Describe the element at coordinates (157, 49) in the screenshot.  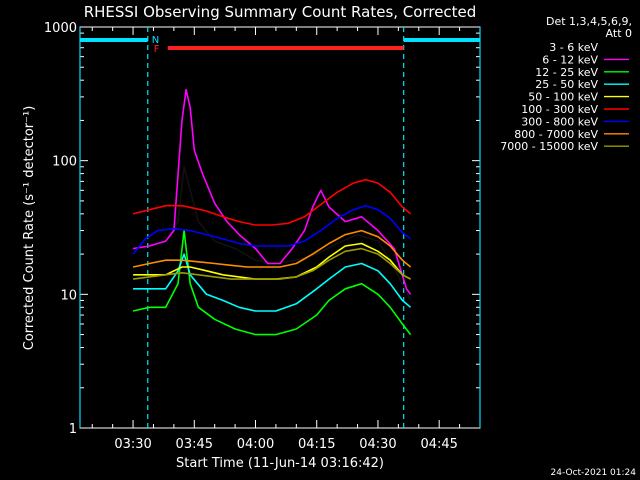
I see `flare-flag-label: F` at that location.